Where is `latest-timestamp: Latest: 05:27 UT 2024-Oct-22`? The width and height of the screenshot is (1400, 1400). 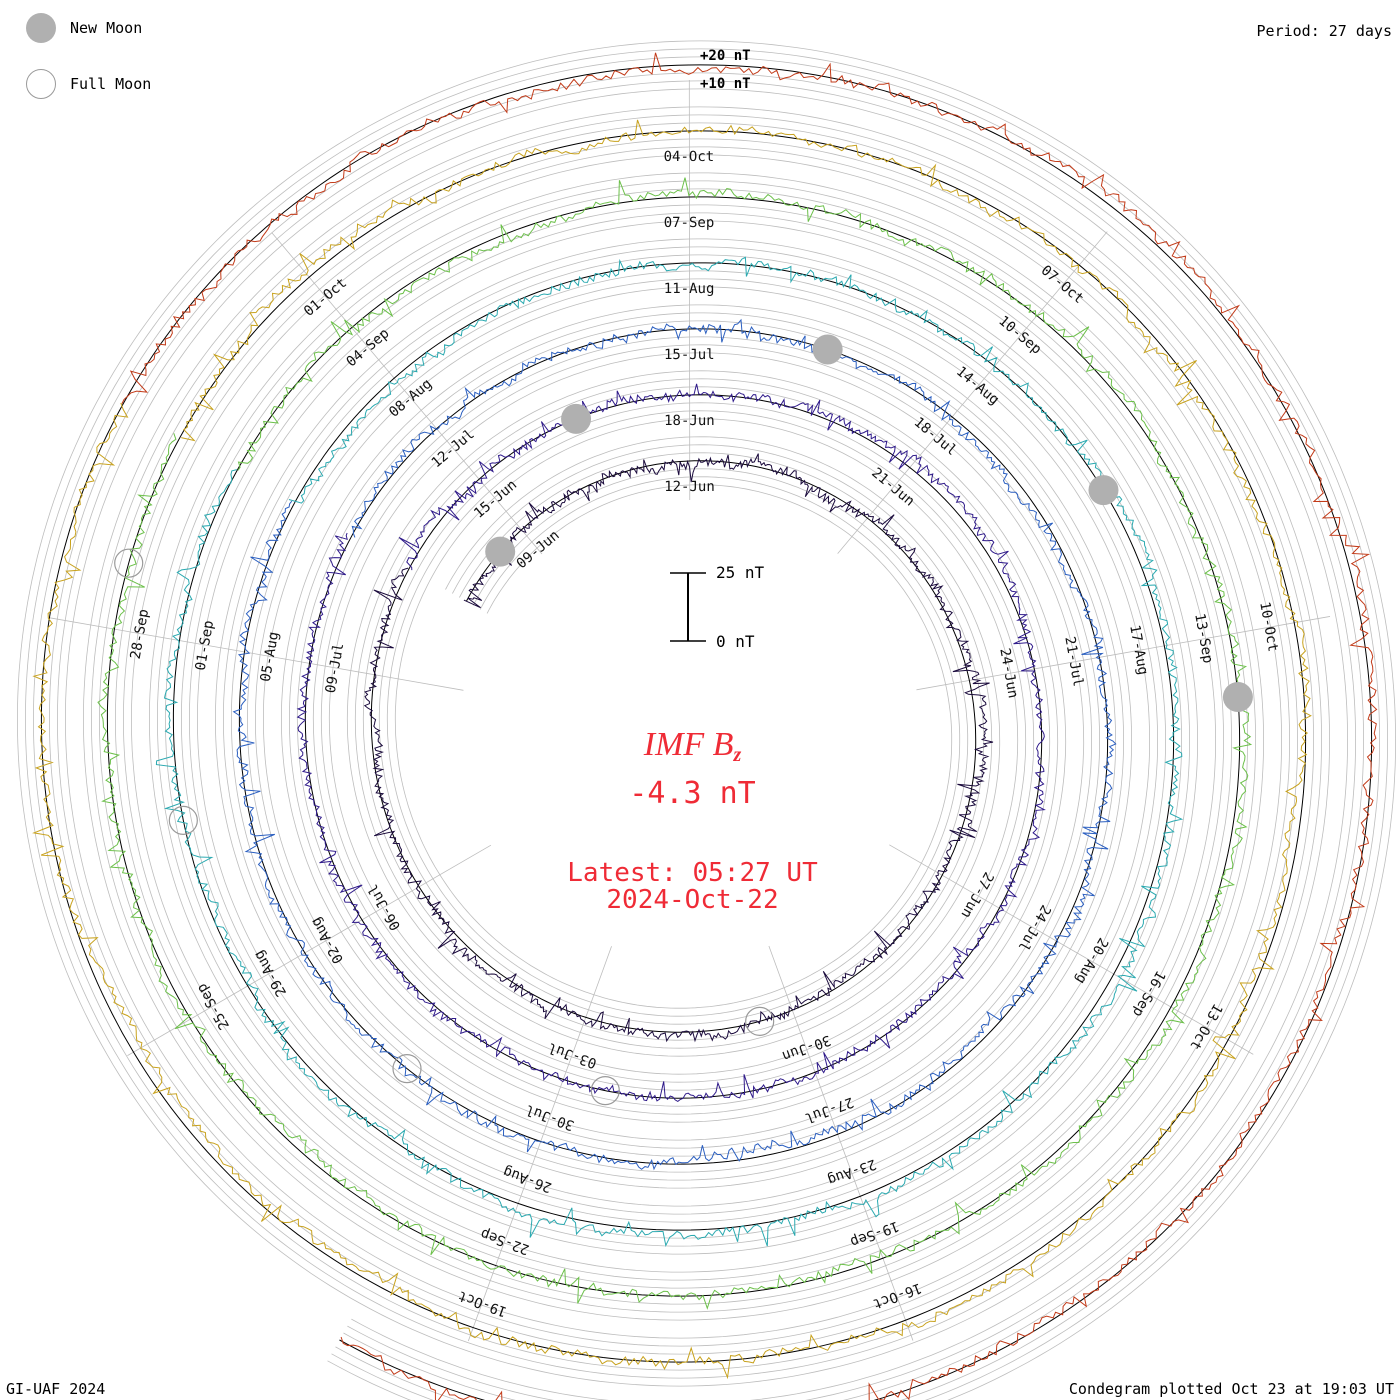 latest-timestamp: Latest: 05:27 UT 2024-Oct-22 is located at coordinates (692, 887).